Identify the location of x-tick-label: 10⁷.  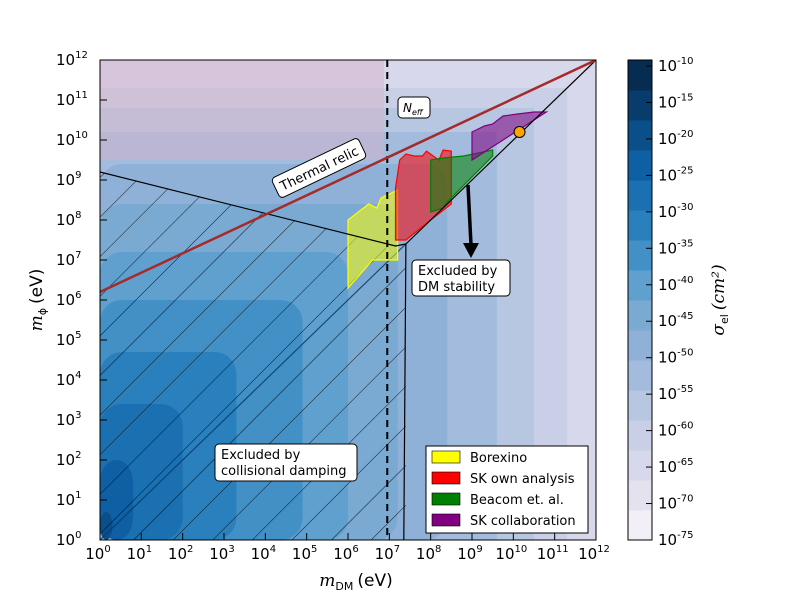
(387, 553).